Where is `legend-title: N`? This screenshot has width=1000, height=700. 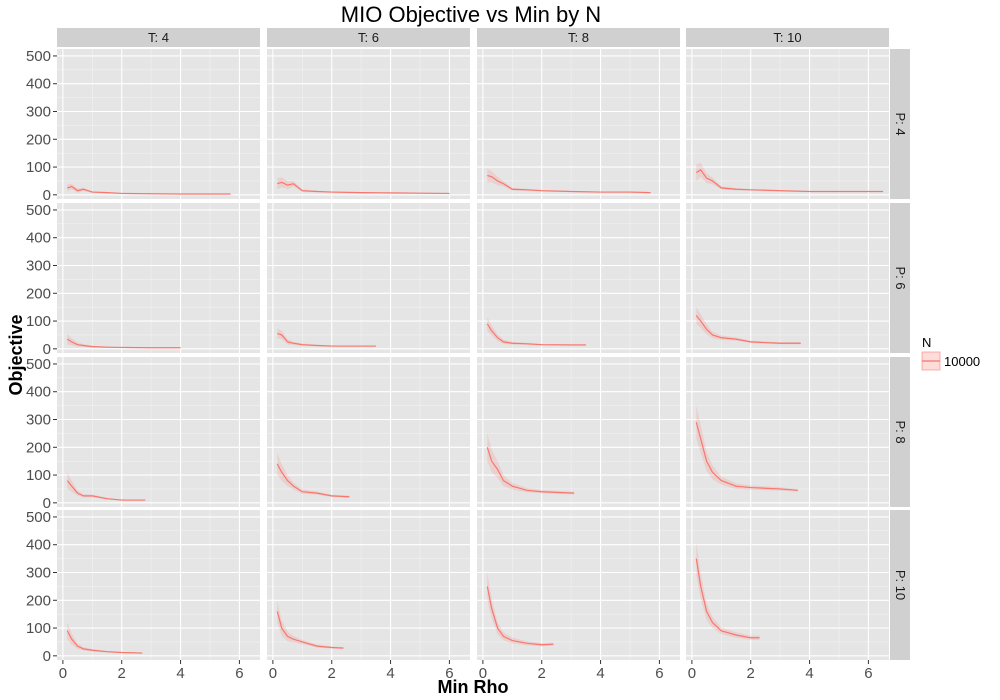 legend-title: N is located at coordinates (926, 342).